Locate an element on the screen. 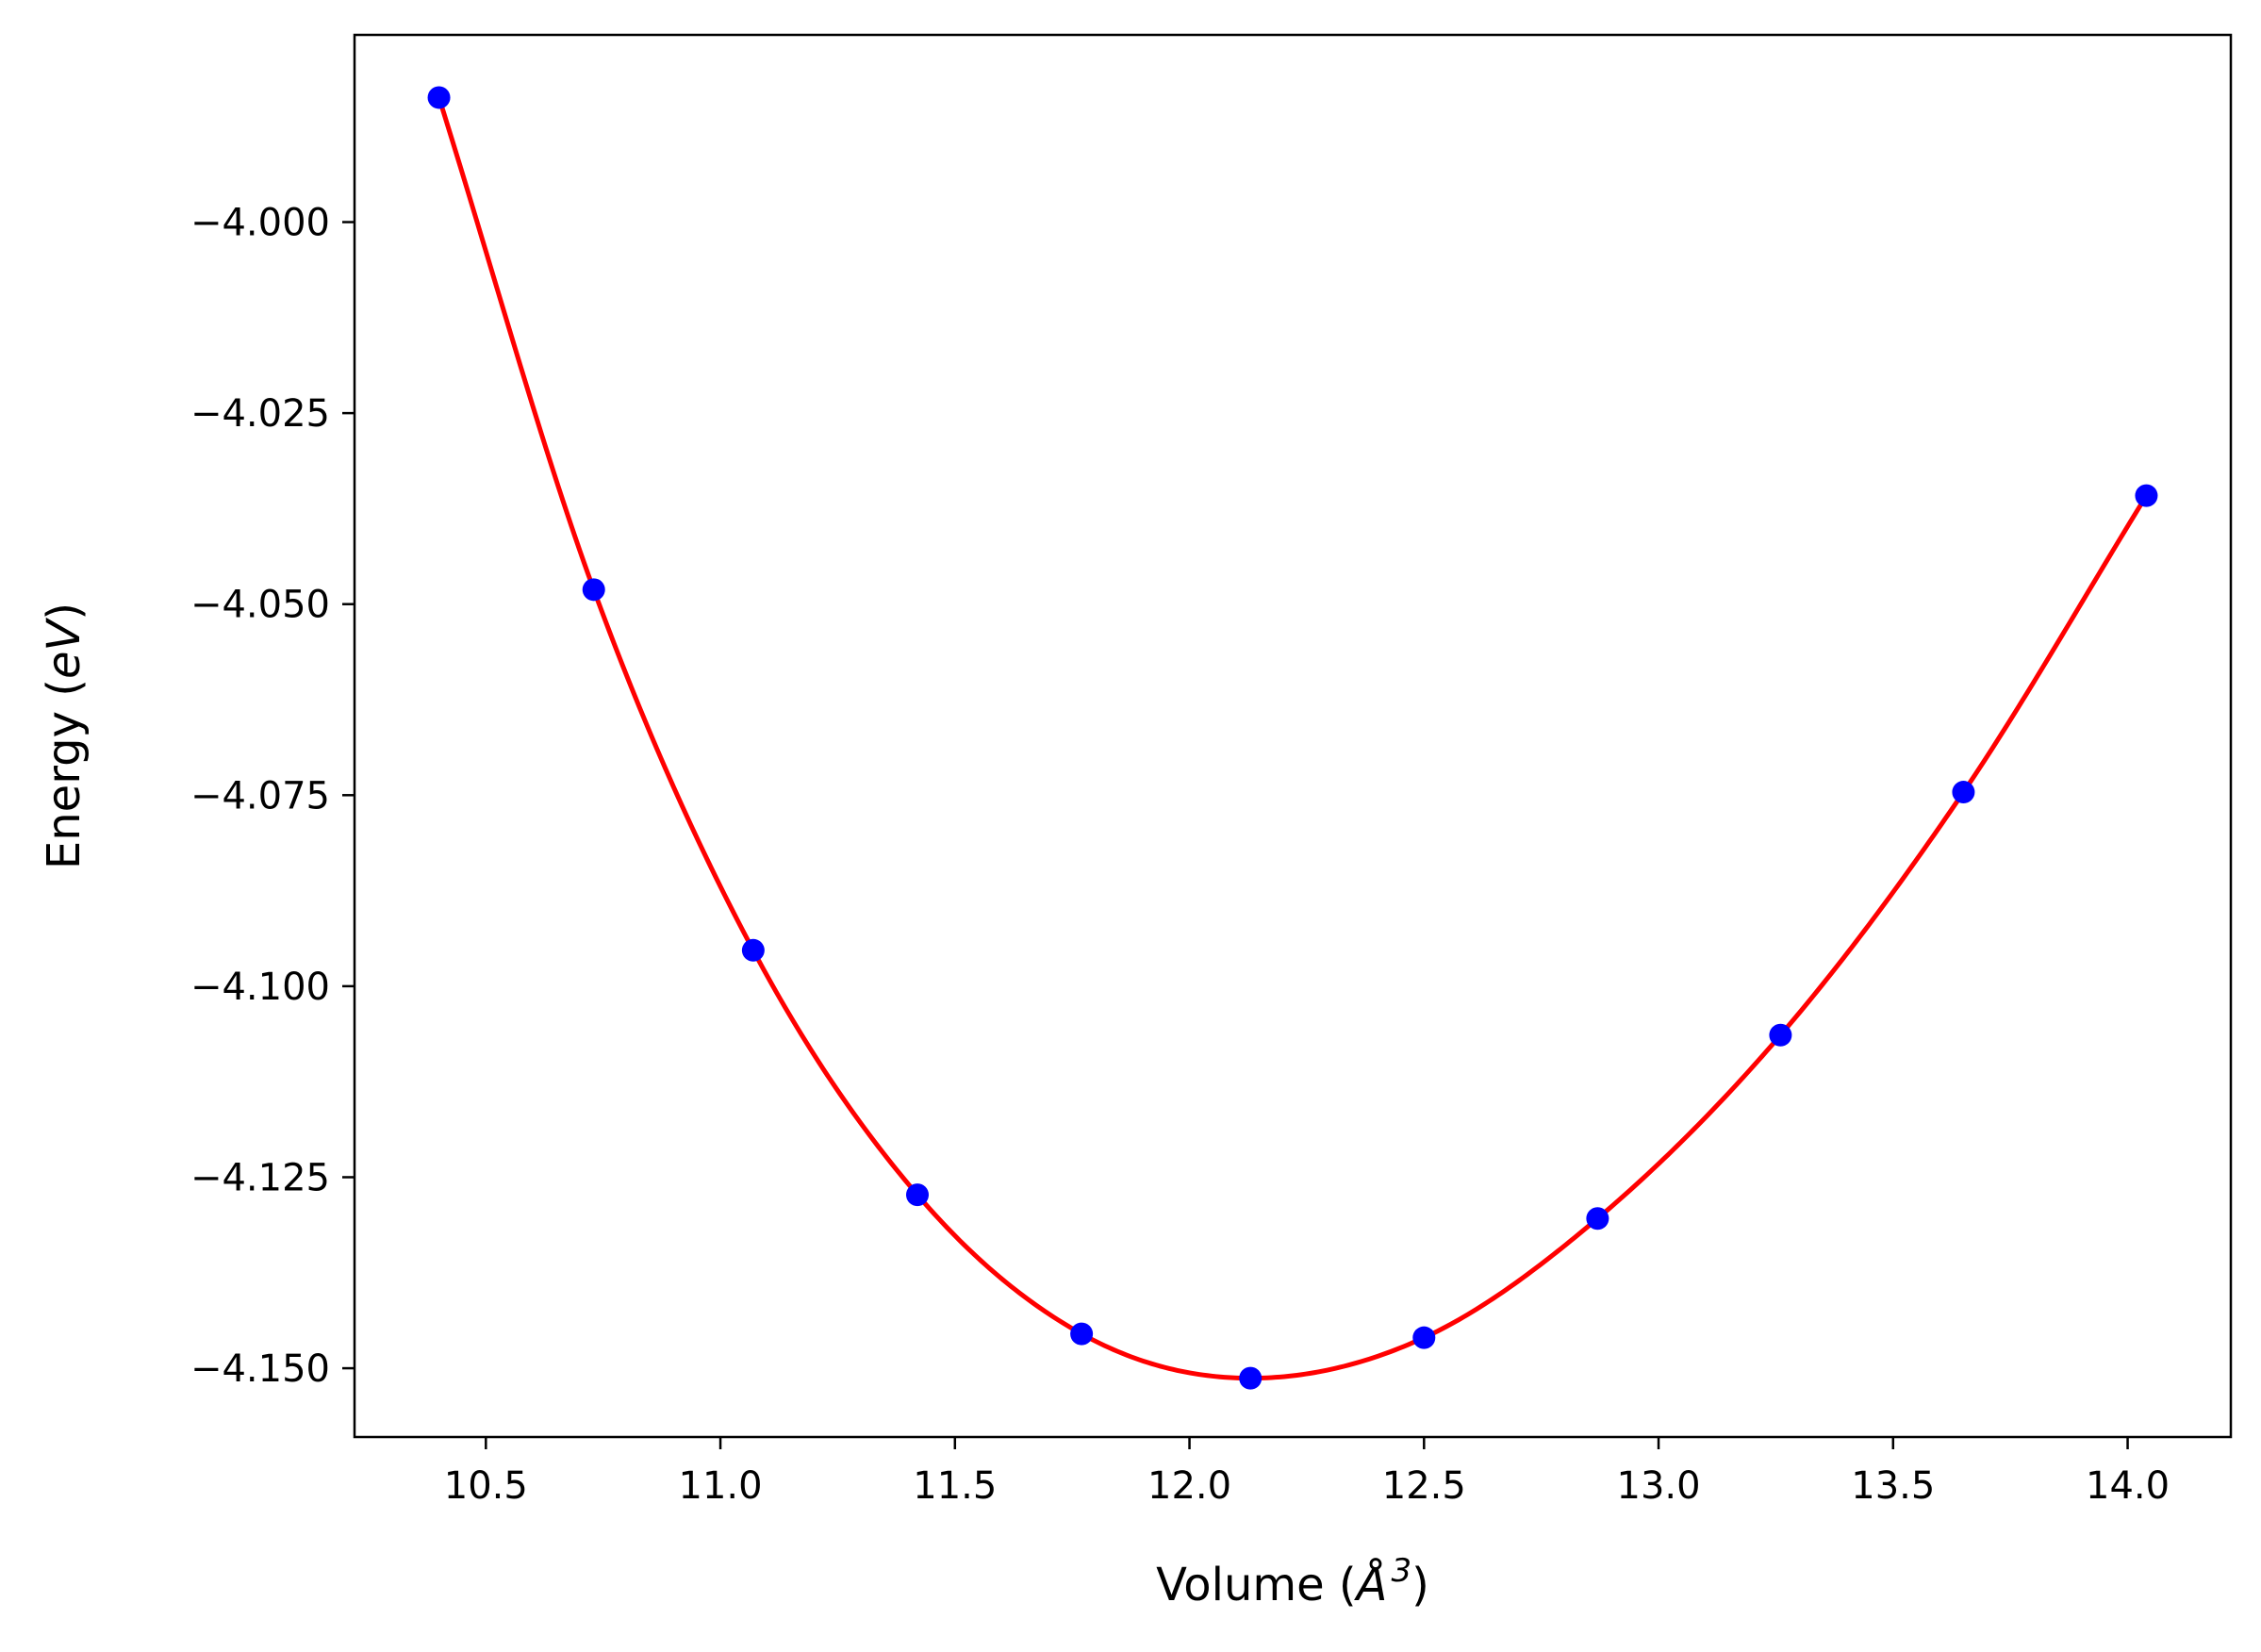  x-tick-label: 14.0 is located at coordinates (2128, 1486).